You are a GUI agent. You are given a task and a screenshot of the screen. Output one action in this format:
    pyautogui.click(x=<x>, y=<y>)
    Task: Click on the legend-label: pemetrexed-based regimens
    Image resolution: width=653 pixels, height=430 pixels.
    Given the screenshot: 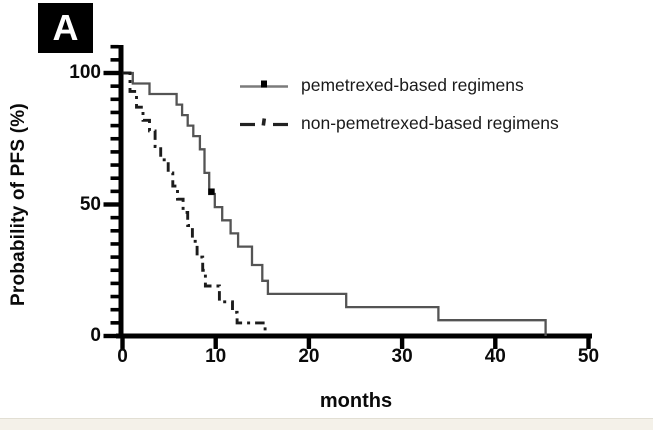 What is the action you would take?
    pyautogui.click(x=412, y=84)
    